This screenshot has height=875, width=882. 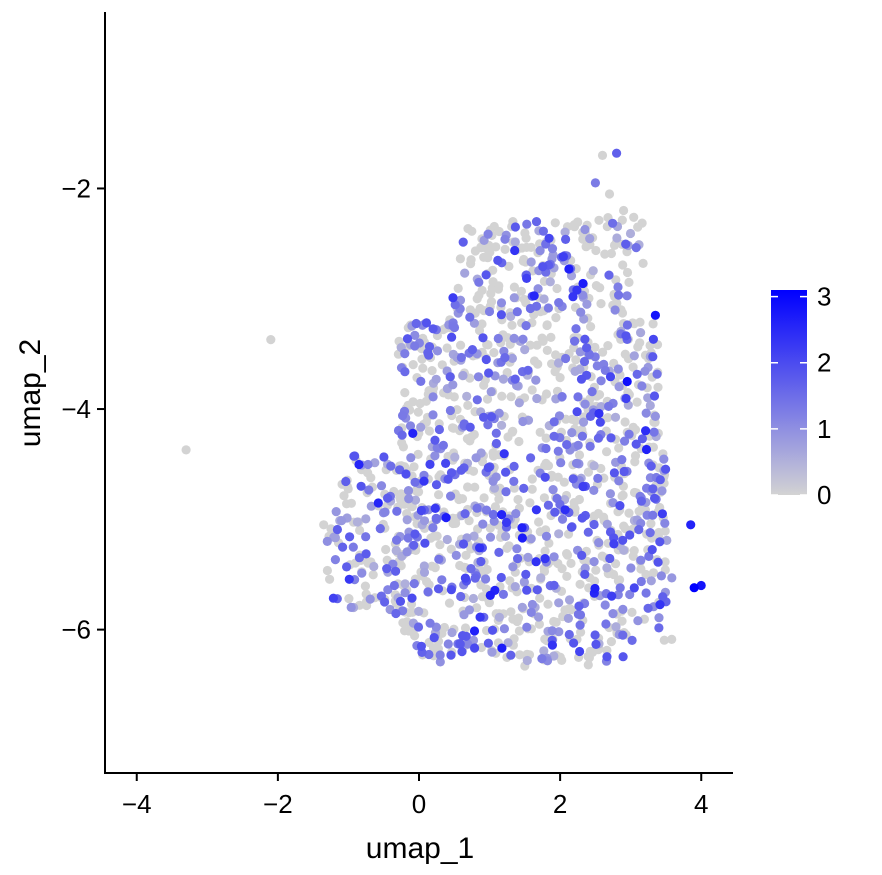 I want to click on x-tick-label: 0, so click(x=419, y=804).